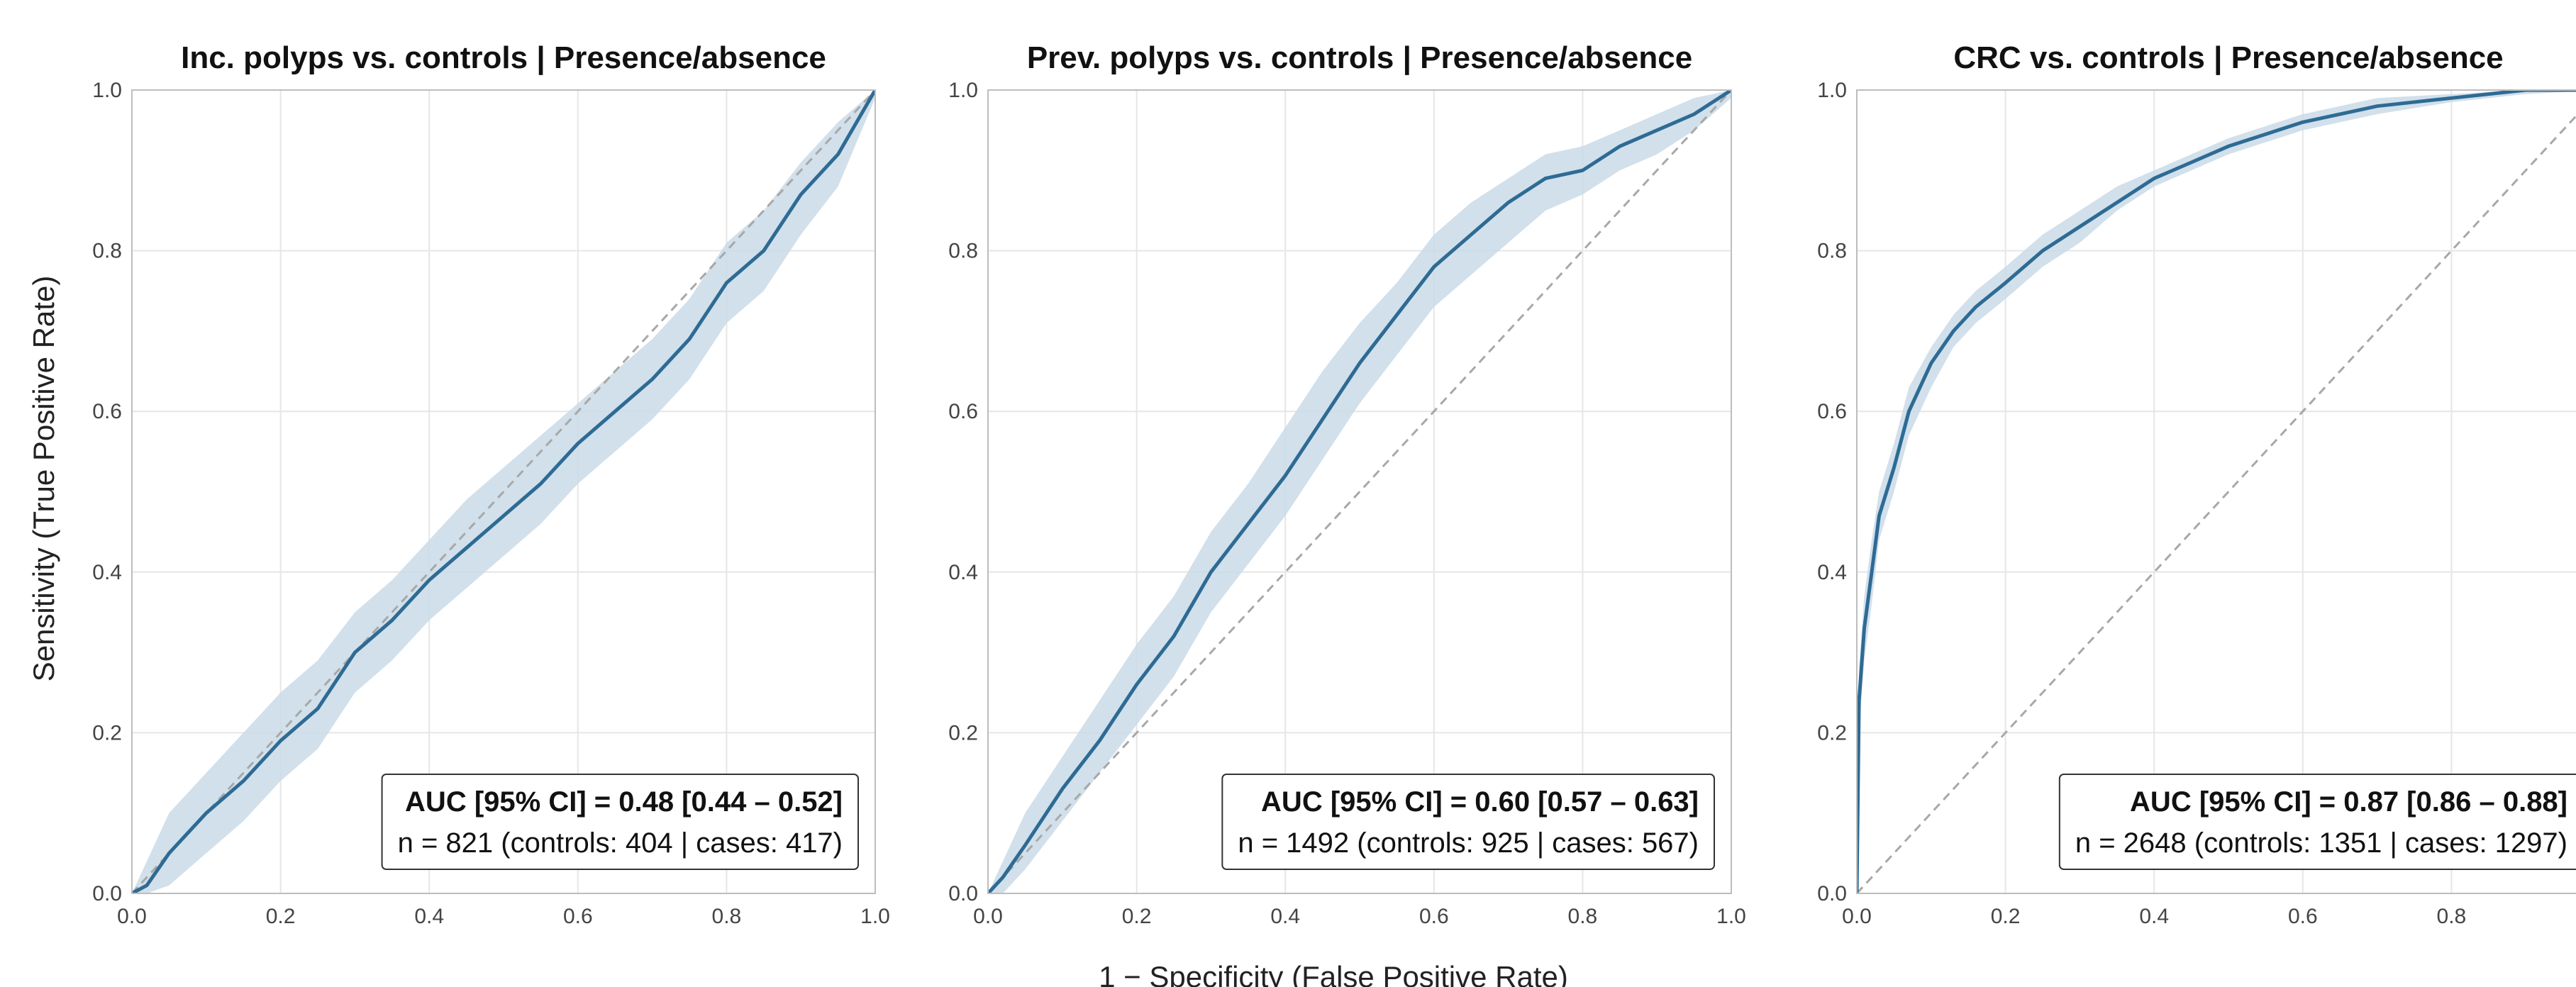 The width and height of the screenshot is (2576, 987). Describe the element at coordinates (43, 479) in the screenshot. I see `y-axis-label: Sensitivity (True Positive Rate)` at that location.